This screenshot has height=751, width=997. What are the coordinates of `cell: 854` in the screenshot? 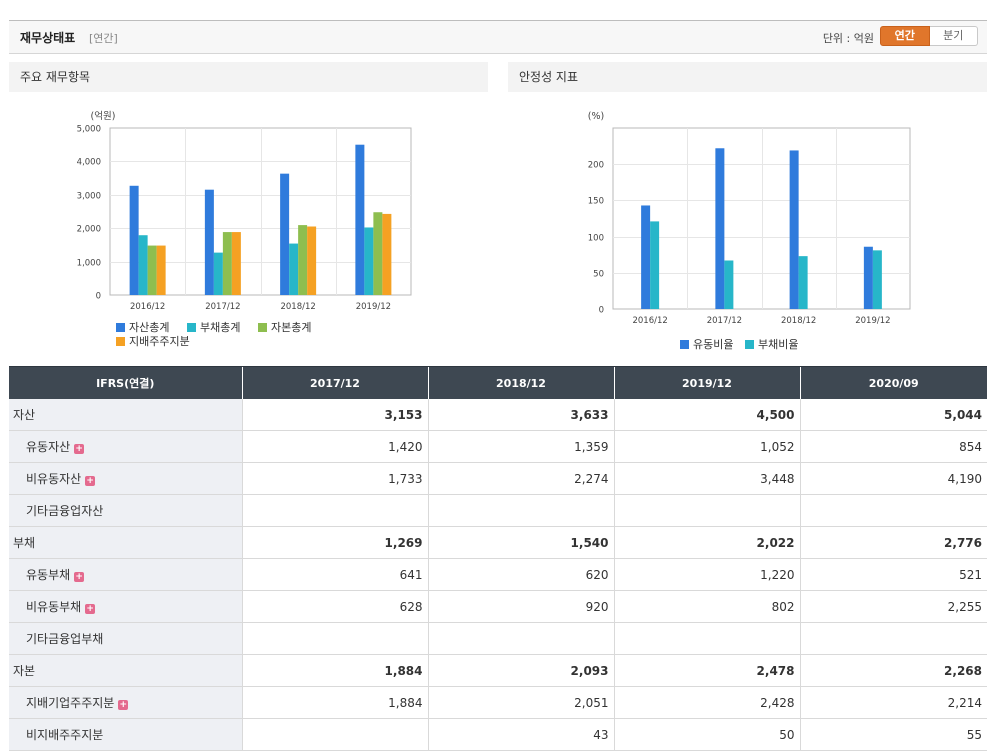 It's located at (893, 446).